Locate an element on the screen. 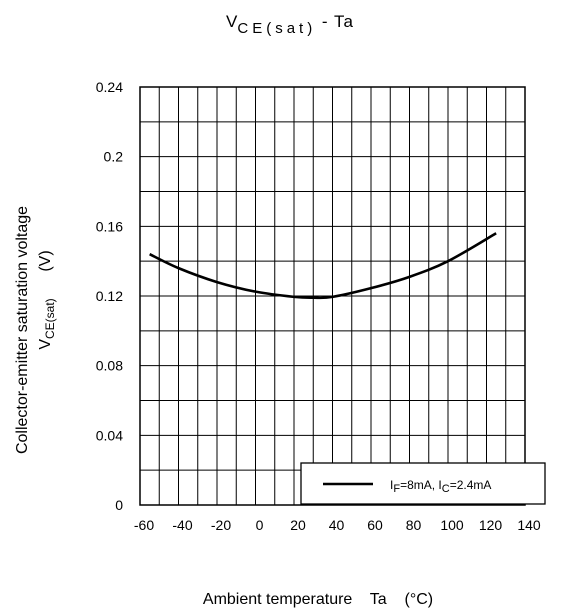 Image resolution: width=573 pixels, height=612 pixels. x-tick-label: -40 is located at coordinates (182, 525).